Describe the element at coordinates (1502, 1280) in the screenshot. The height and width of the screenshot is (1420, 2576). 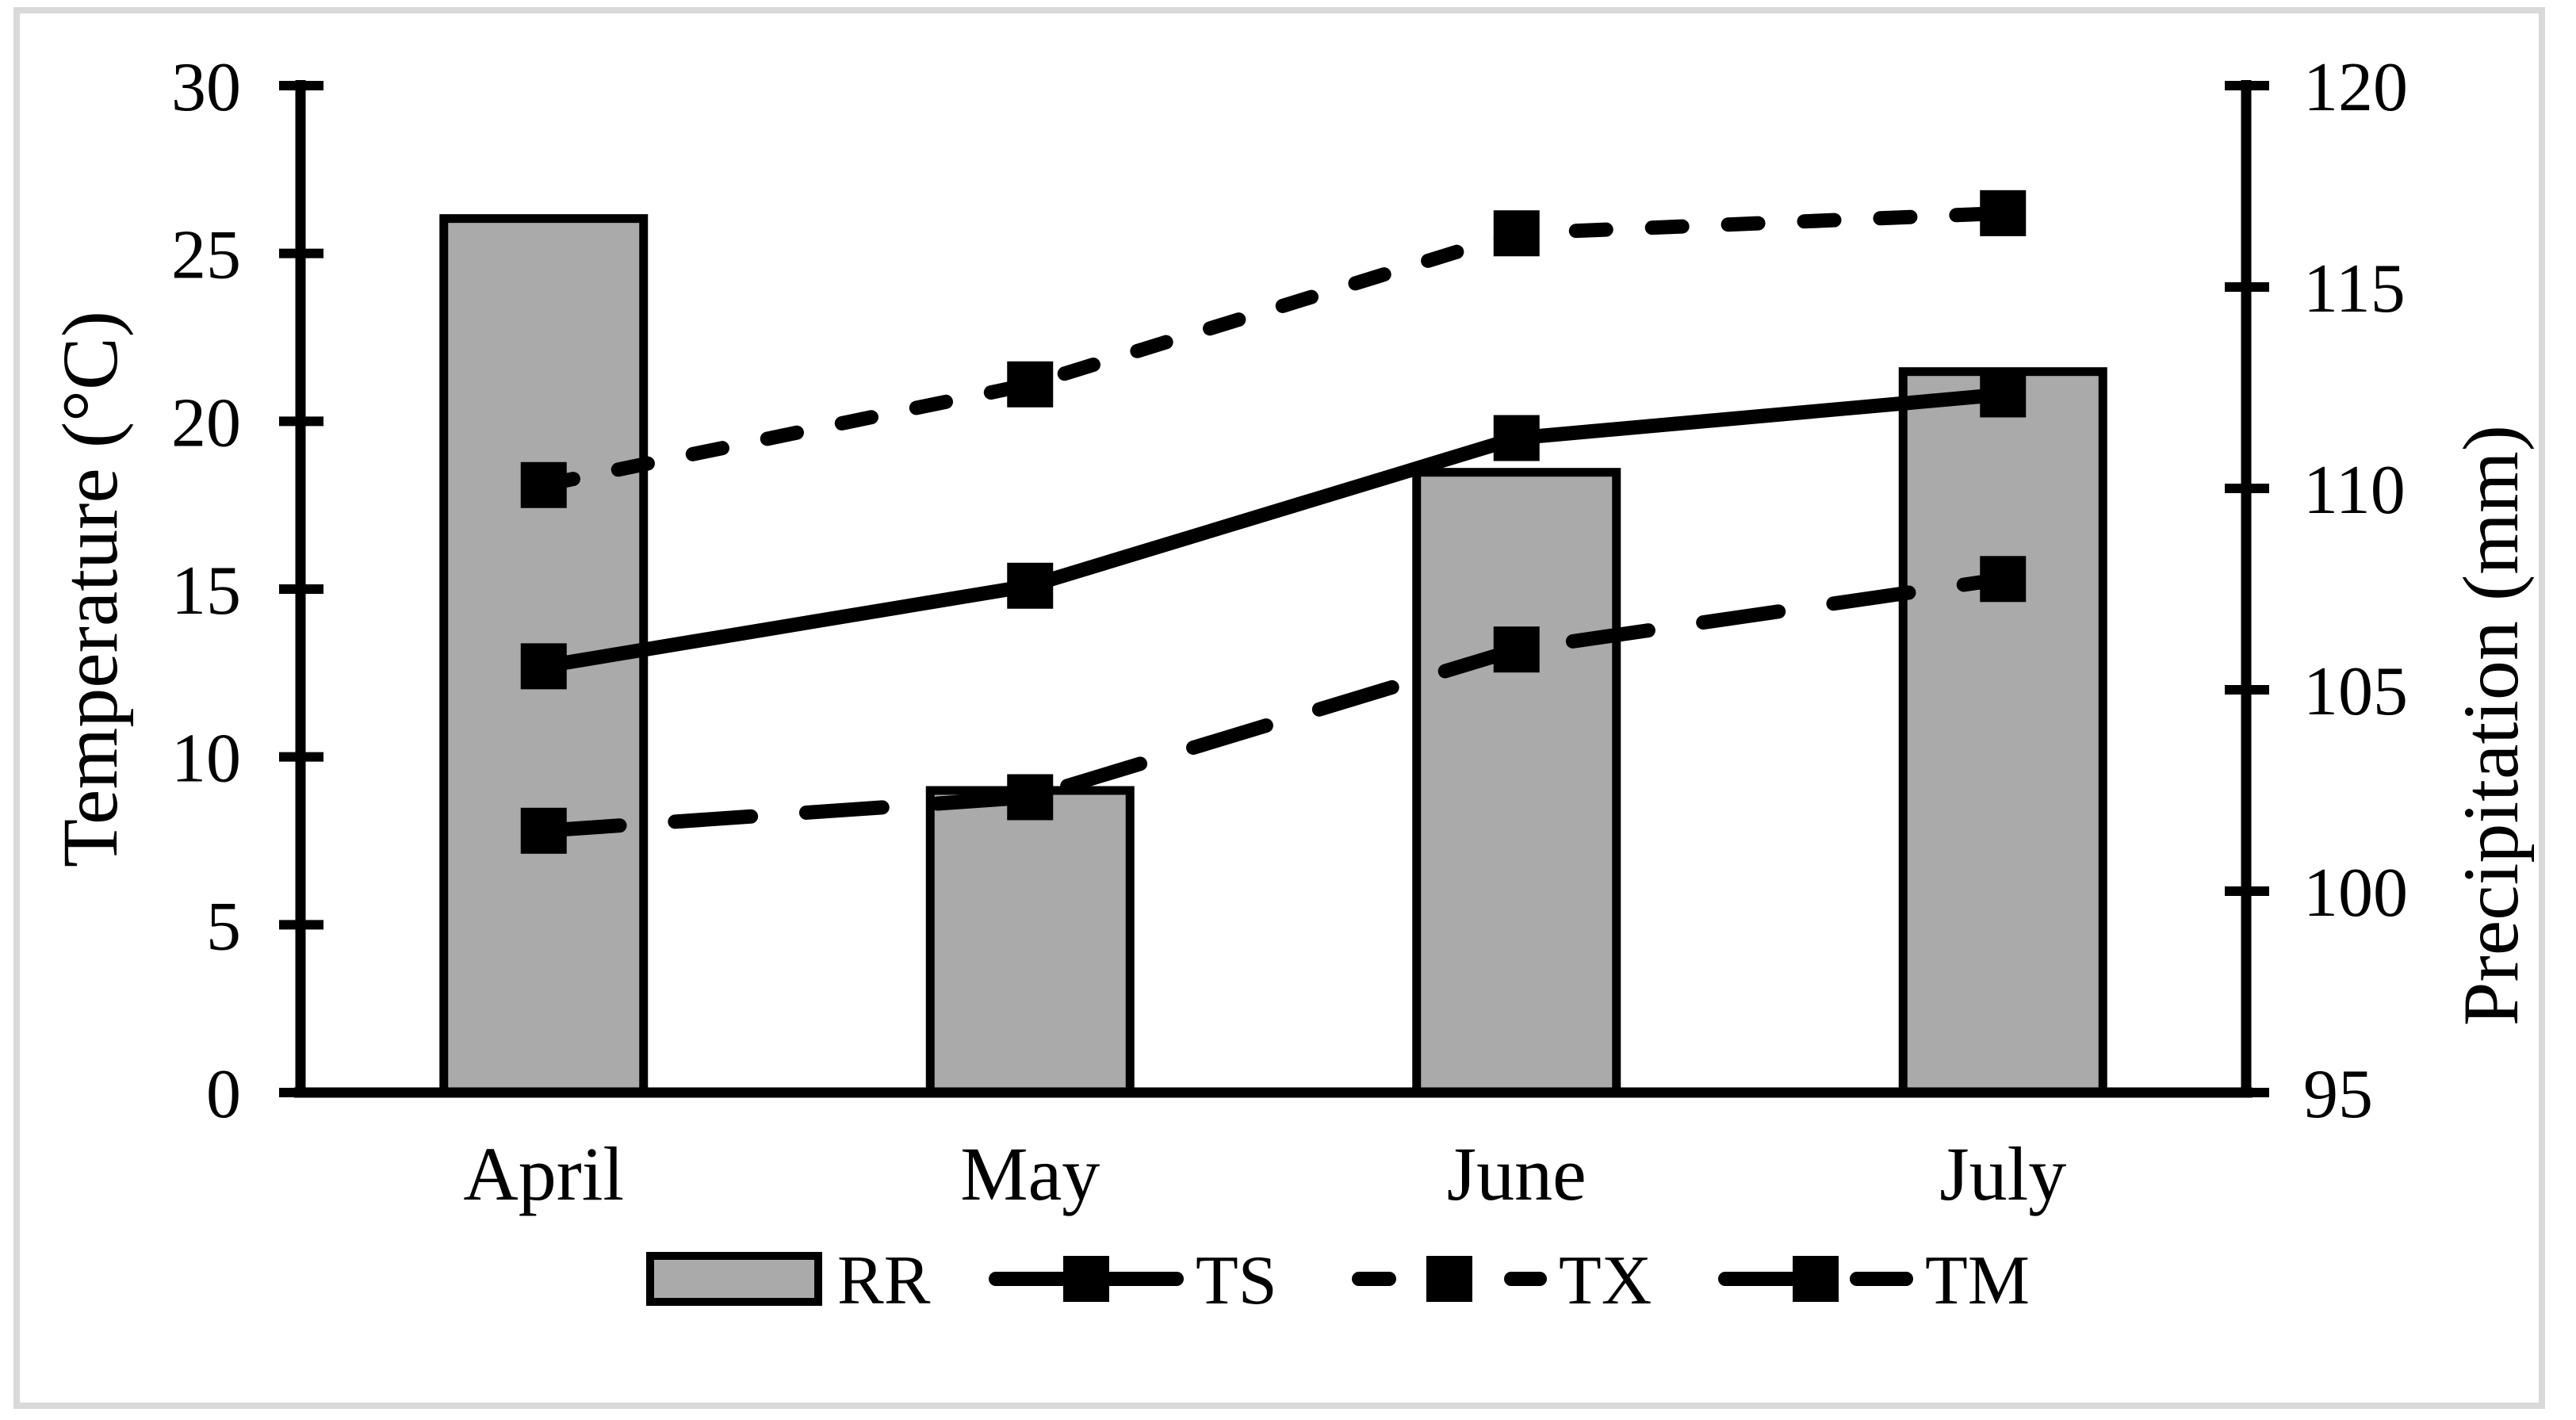
I see `legend-item-tx: TX` at that location.